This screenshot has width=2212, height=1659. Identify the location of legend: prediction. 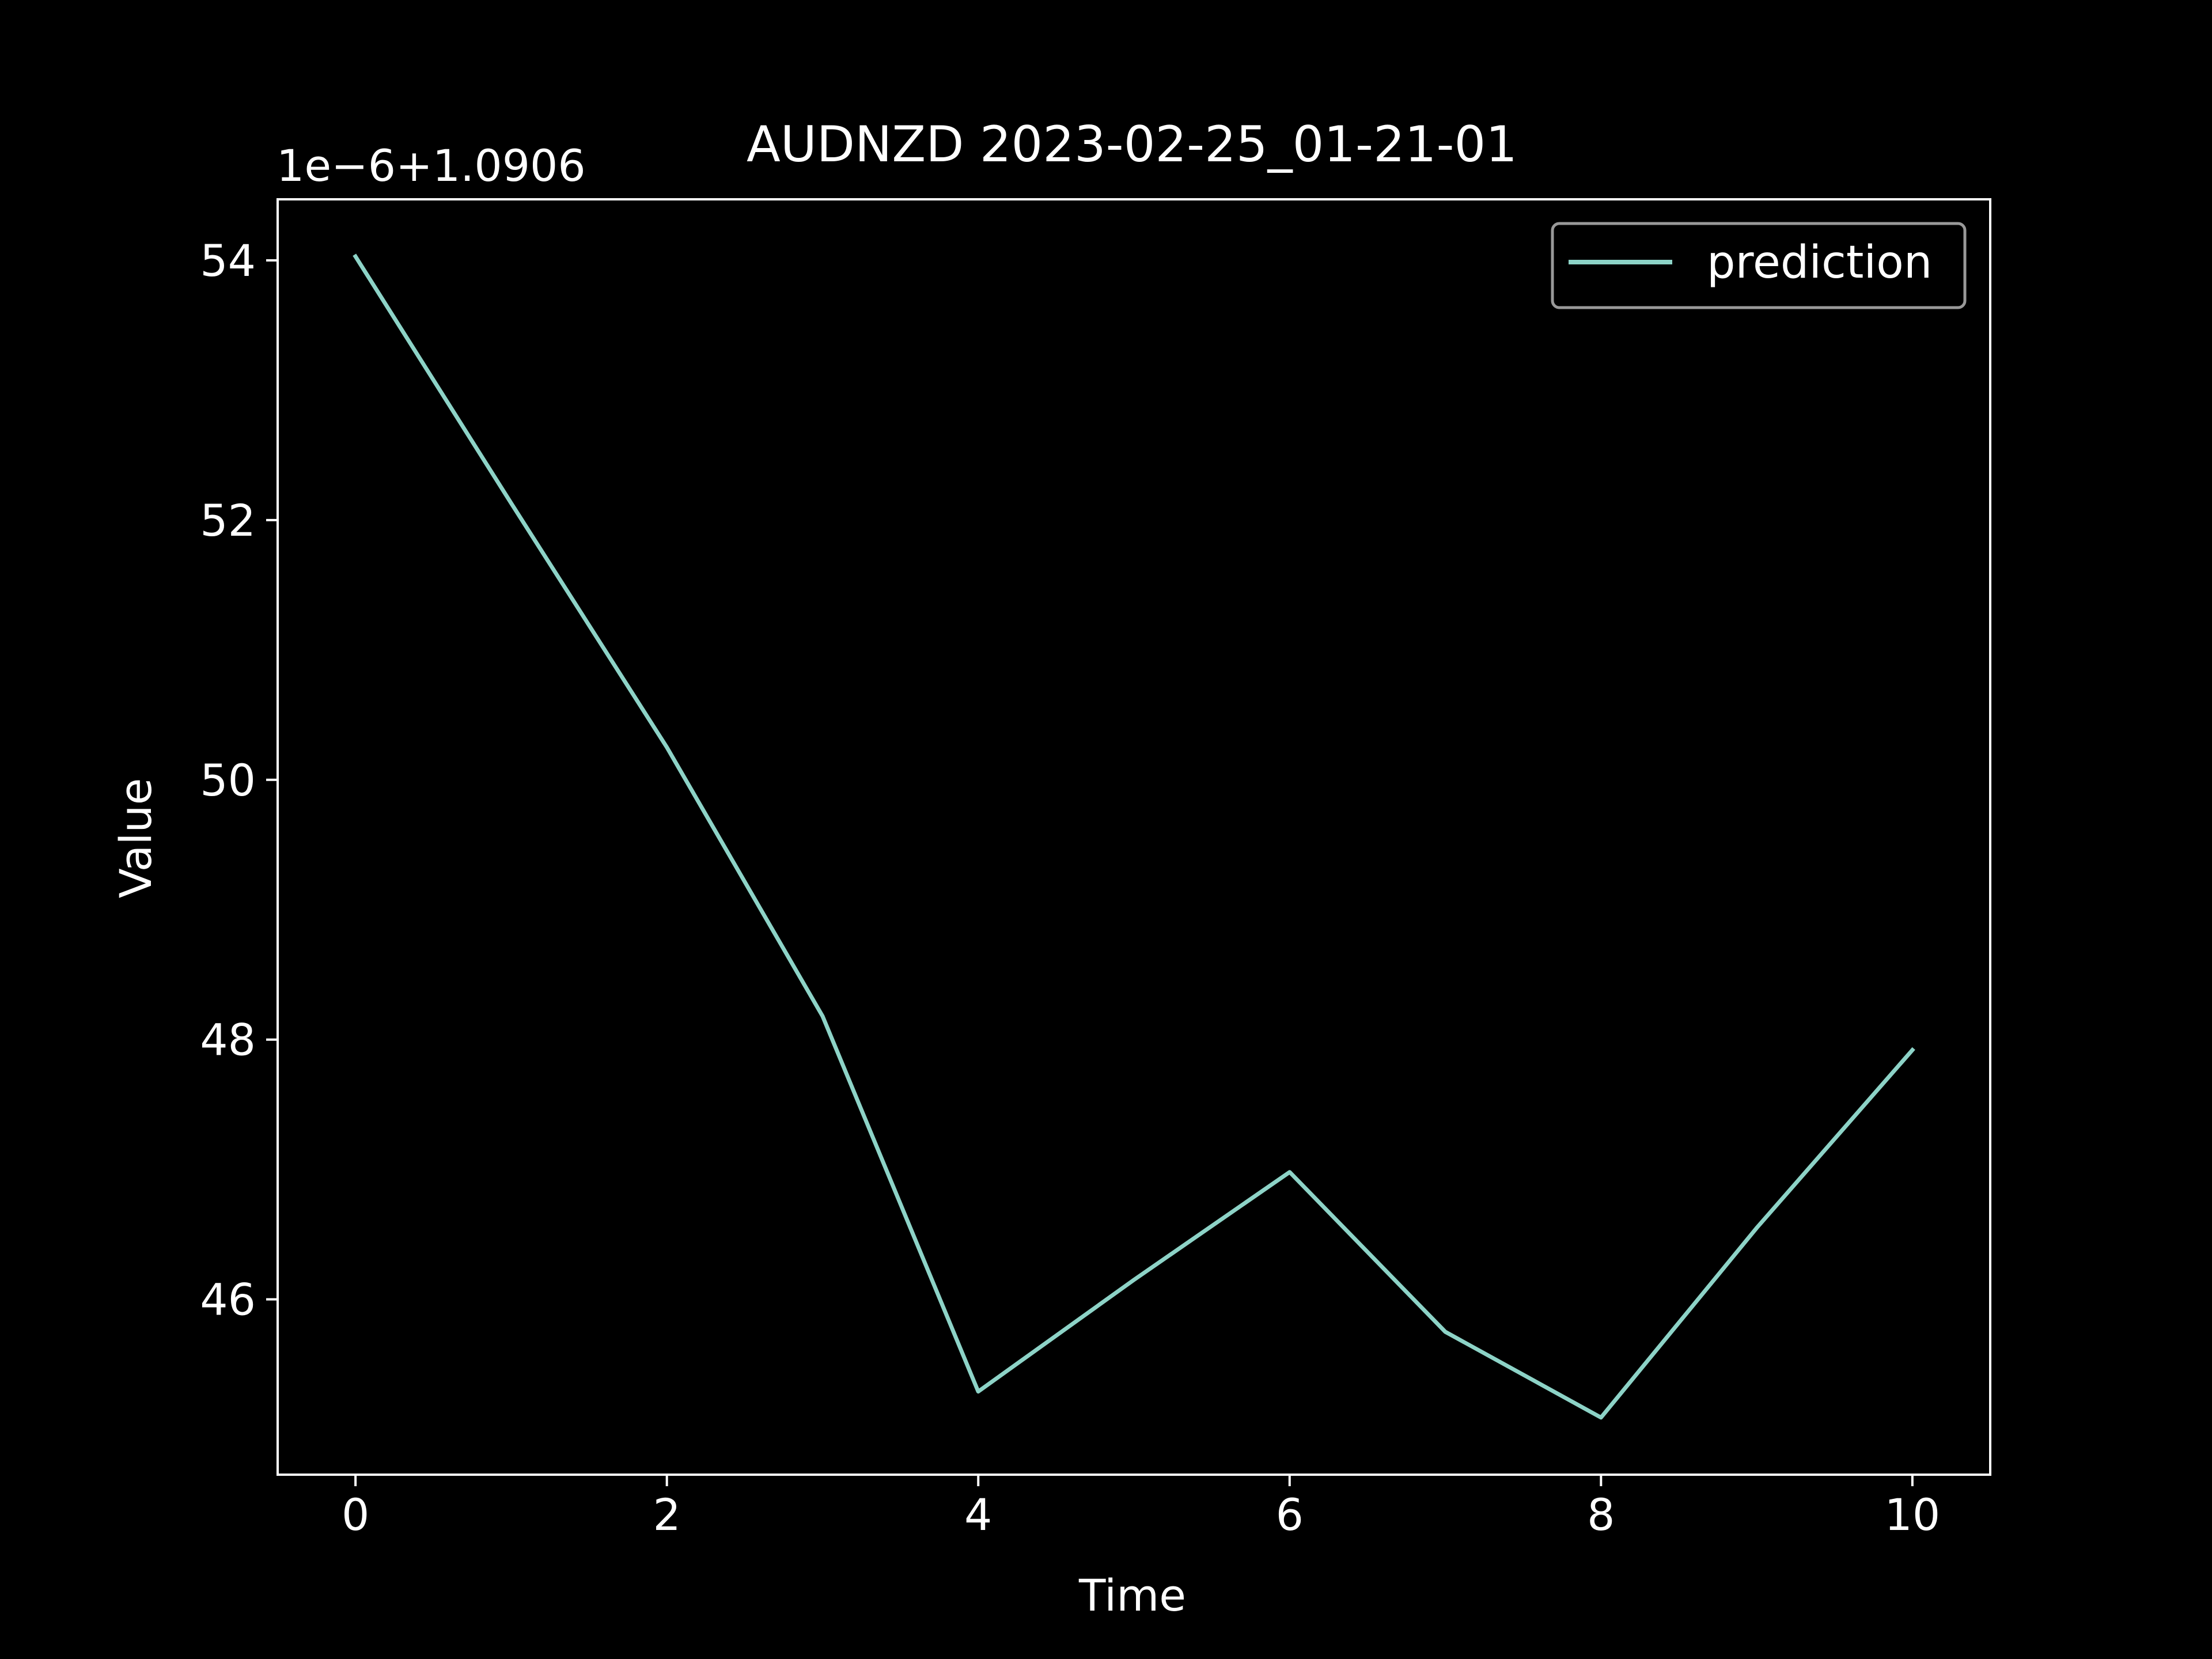
(1759, 265).